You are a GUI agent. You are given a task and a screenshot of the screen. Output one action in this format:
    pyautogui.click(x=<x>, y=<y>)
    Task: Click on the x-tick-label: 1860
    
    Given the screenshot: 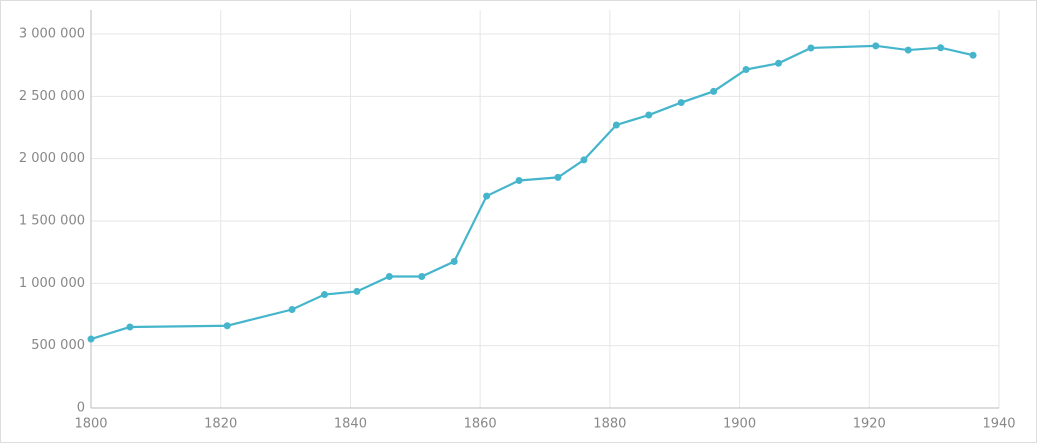 What is the action you would take?
    pyautogui.click(x=480, y=424)
    